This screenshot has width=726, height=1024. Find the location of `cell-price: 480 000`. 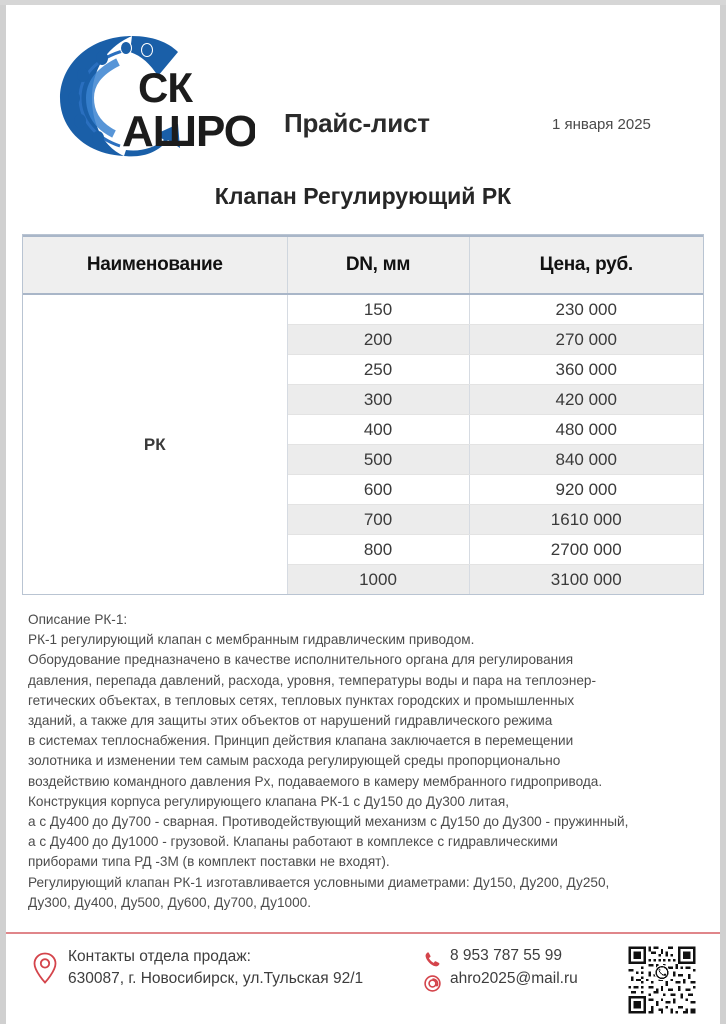

cell-price: 480 000 is located at coordinates (586, 429).